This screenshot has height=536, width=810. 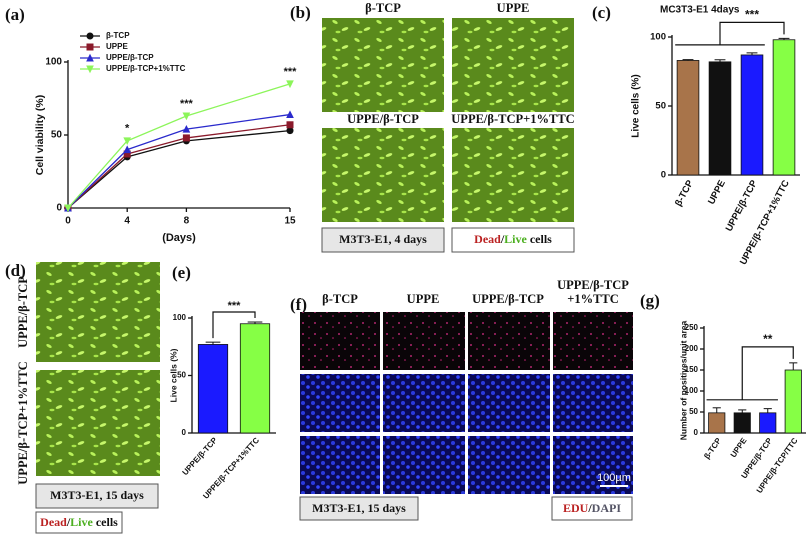 What do you see at coordinates (712, 448) in the screenshot?
I see `x-tick-label: β-TCP` at bounding box center [712, 448].